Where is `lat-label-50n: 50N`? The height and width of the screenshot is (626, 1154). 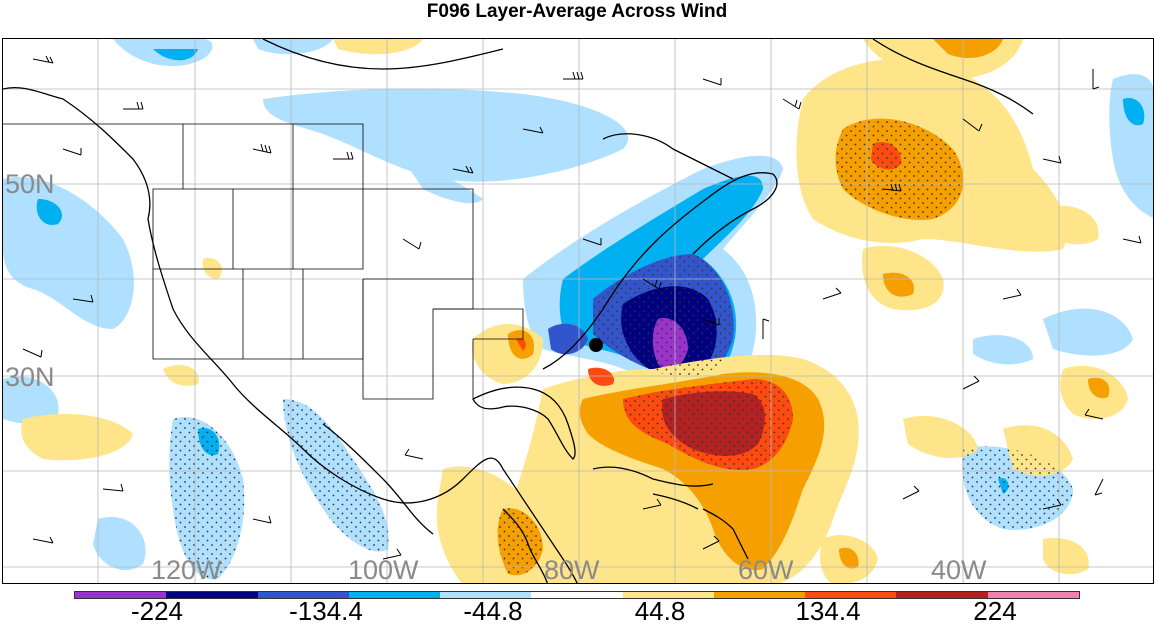 lat-label-50n: 50N is located at coordinates (30, 184).